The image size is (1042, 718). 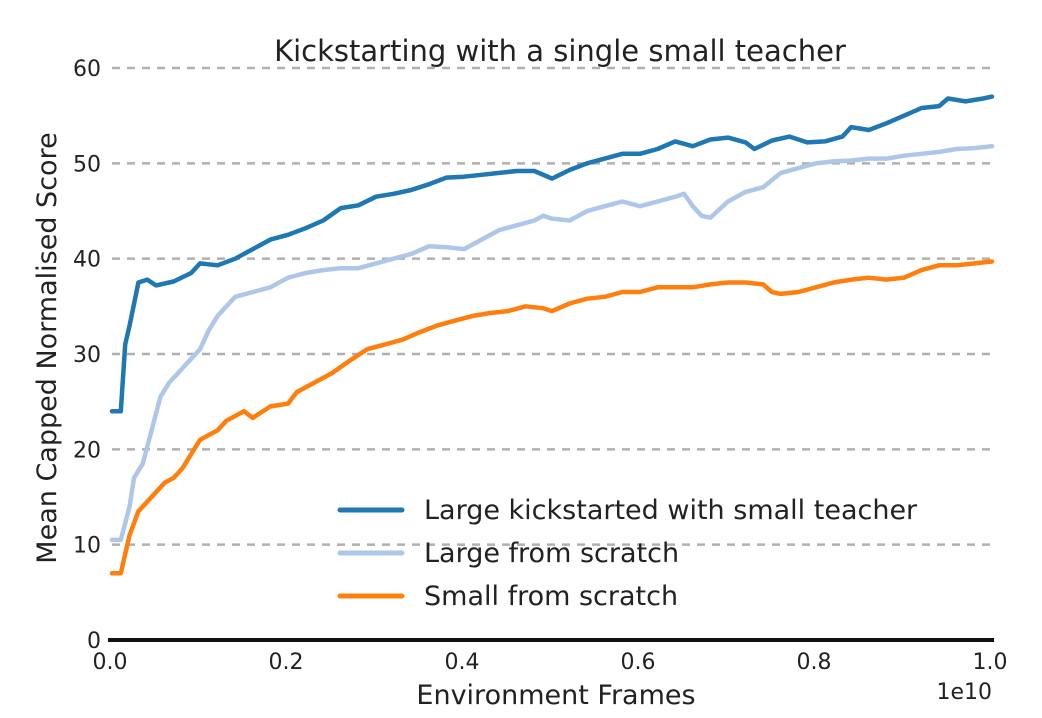 What do you see at coordinates (110, 662) in the screenshot?
I see `x-tick-label: 0.0` at bounding box center [110, 662].